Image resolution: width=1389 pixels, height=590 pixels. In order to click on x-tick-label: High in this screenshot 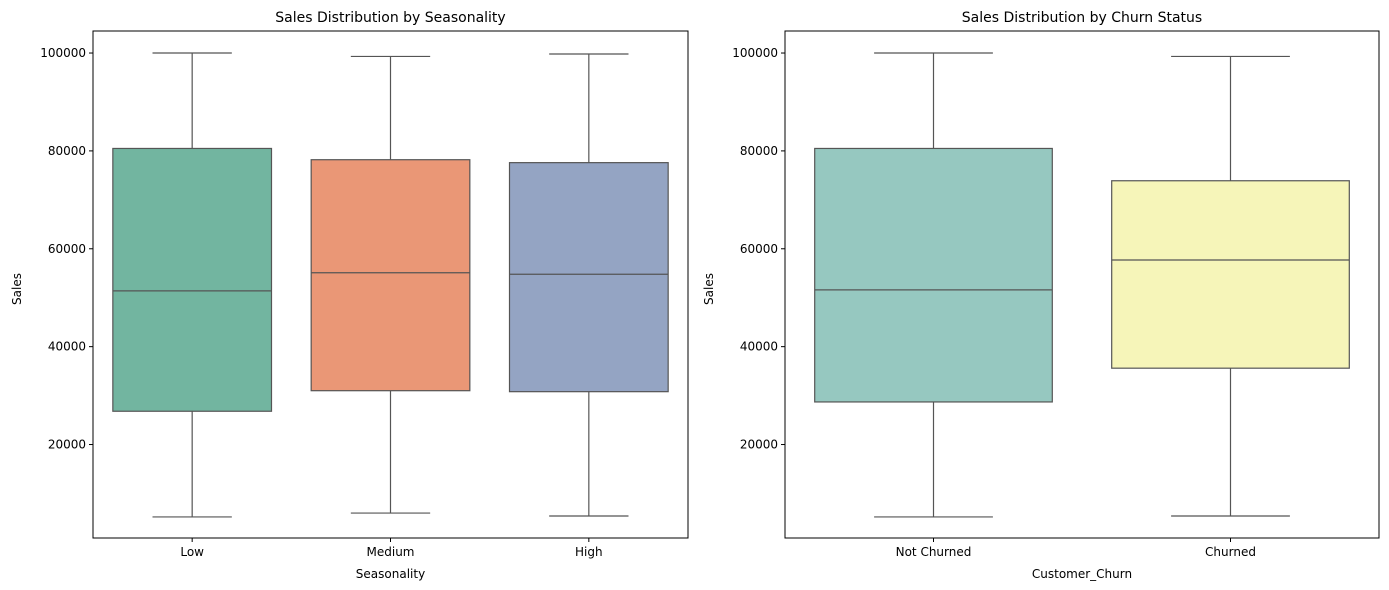, I will do `click(589, 552)`.